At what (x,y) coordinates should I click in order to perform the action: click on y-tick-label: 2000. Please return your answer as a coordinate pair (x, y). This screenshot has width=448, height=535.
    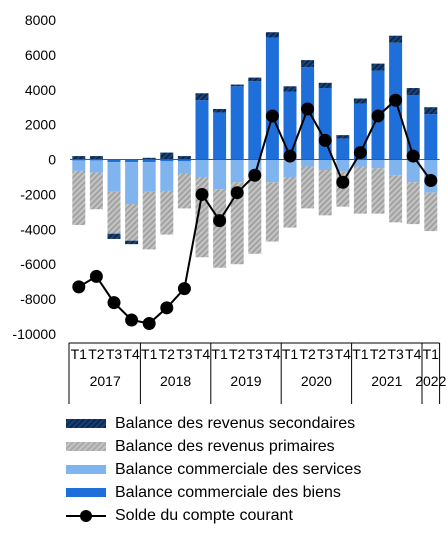
    Looking at the image, I should click on (40, 125).